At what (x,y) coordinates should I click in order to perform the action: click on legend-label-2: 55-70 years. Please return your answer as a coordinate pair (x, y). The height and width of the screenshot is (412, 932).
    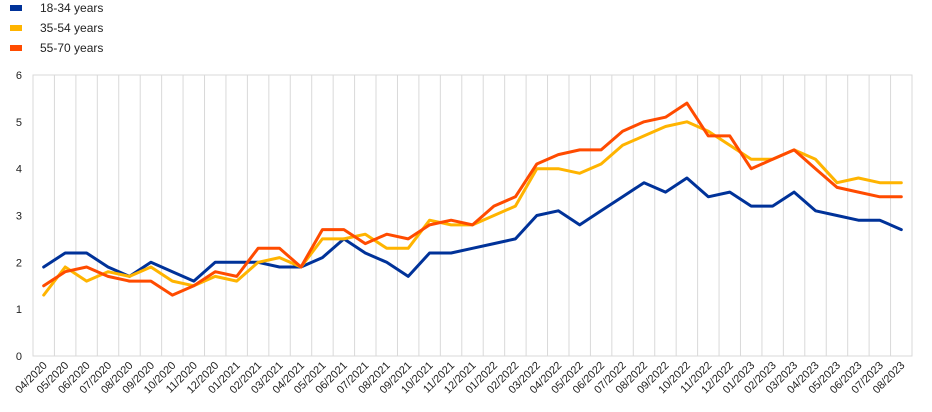
    Looking at the image, I should click on (71, 48).